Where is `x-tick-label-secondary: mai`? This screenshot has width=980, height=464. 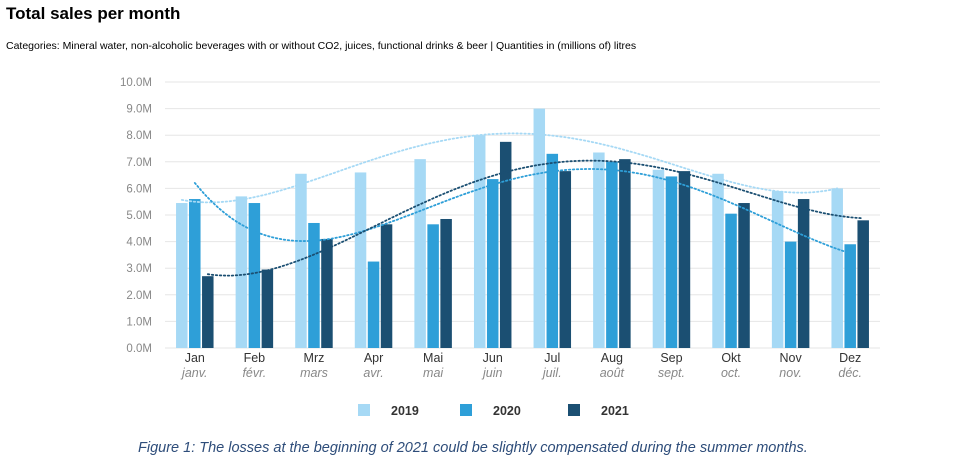 x-tick-label-secondary: mai is located at coordinates (433, 373).